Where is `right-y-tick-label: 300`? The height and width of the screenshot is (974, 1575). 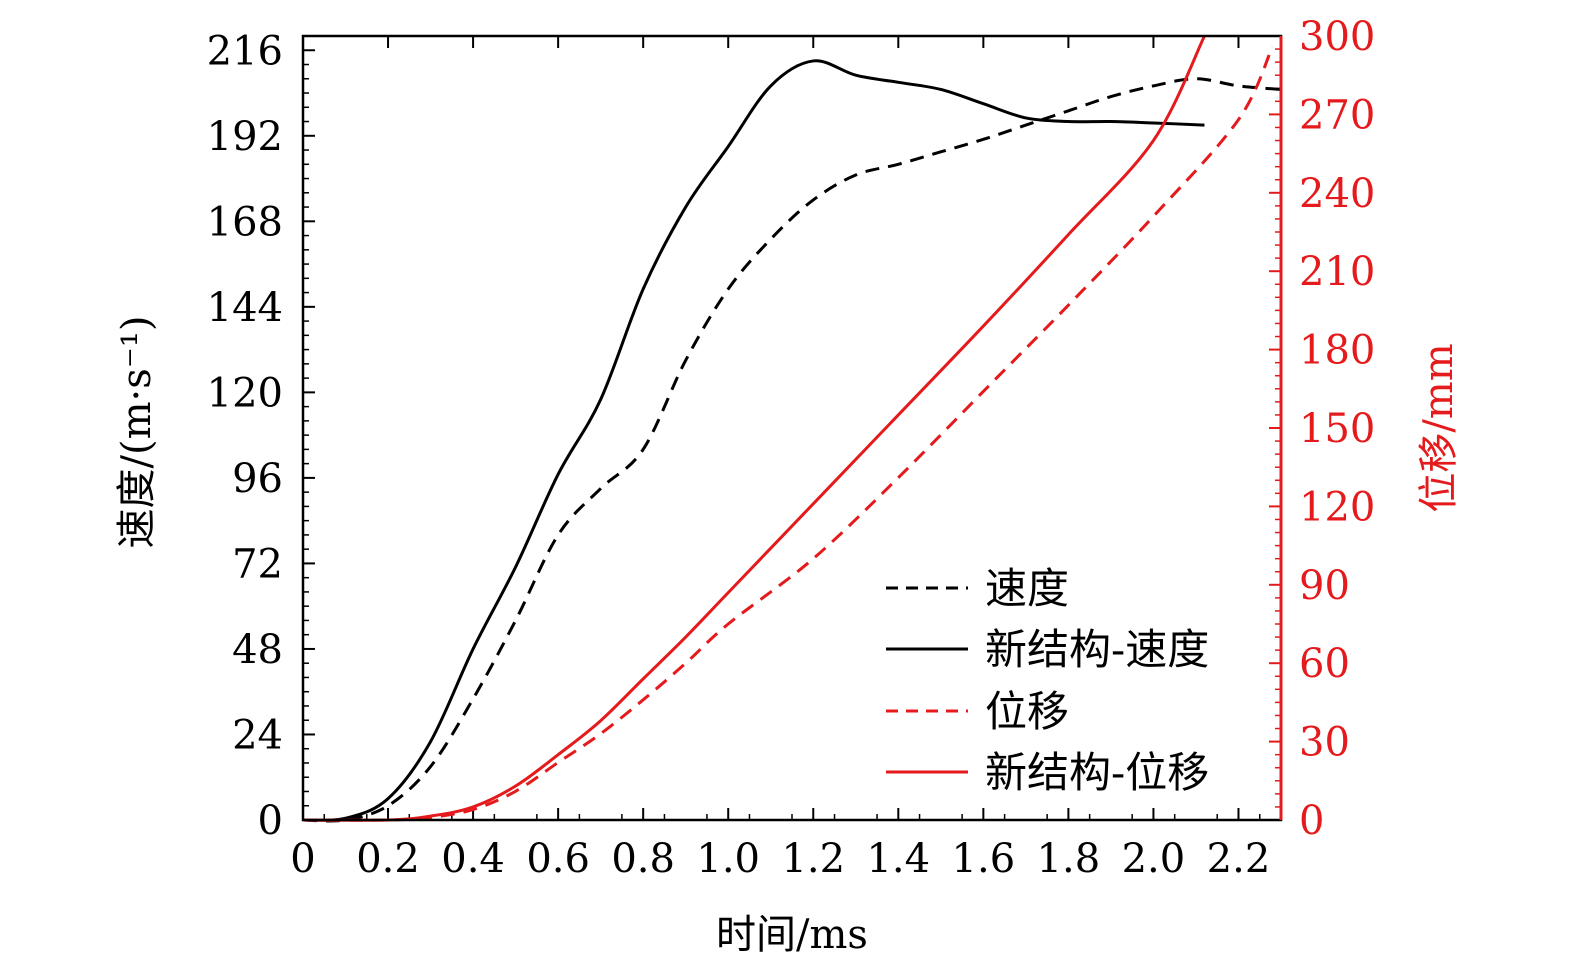
right-y-tick-label: 300 is located at coordinates (1337, 37).